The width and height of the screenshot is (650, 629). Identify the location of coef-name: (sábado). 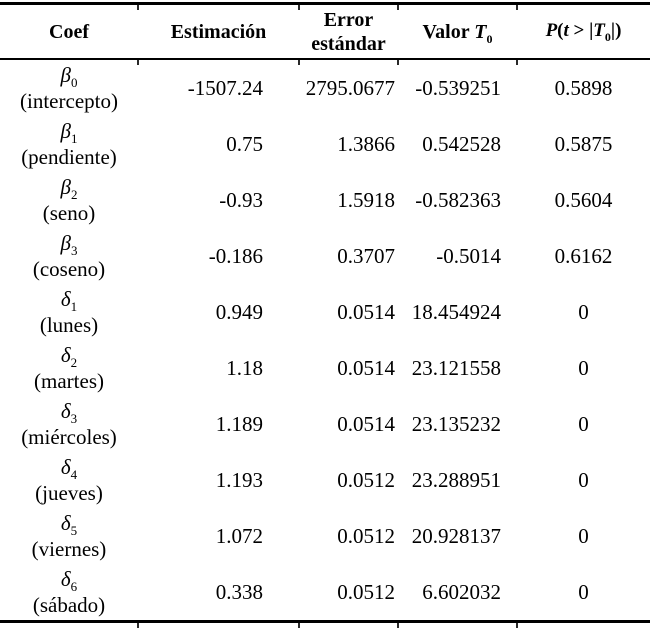
(69, 605).